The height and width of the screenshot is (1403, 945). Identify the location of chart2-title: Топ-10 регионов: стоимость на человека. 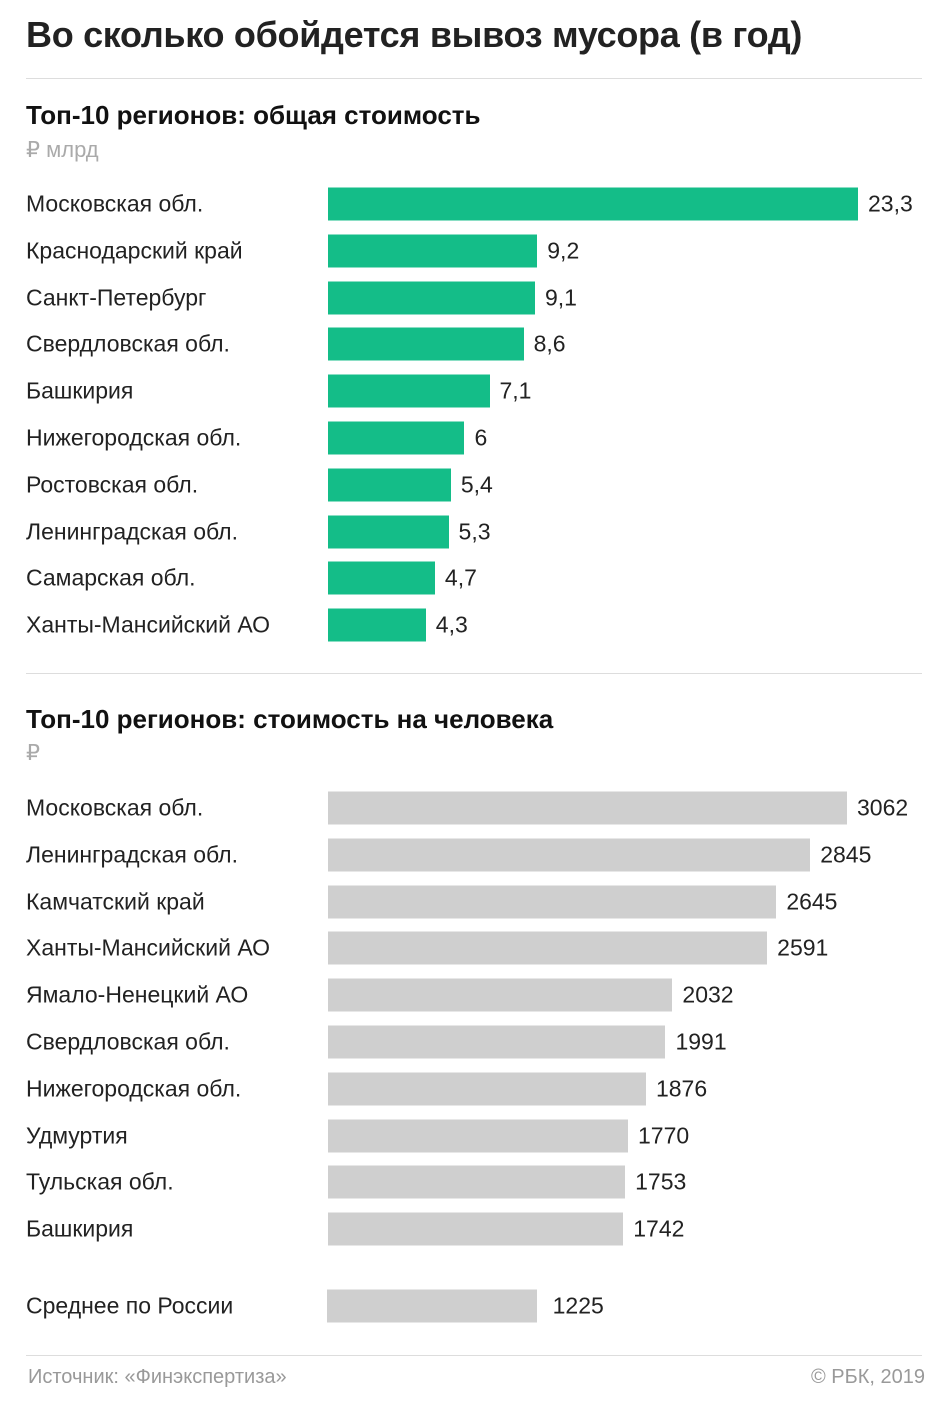
(290, 719).